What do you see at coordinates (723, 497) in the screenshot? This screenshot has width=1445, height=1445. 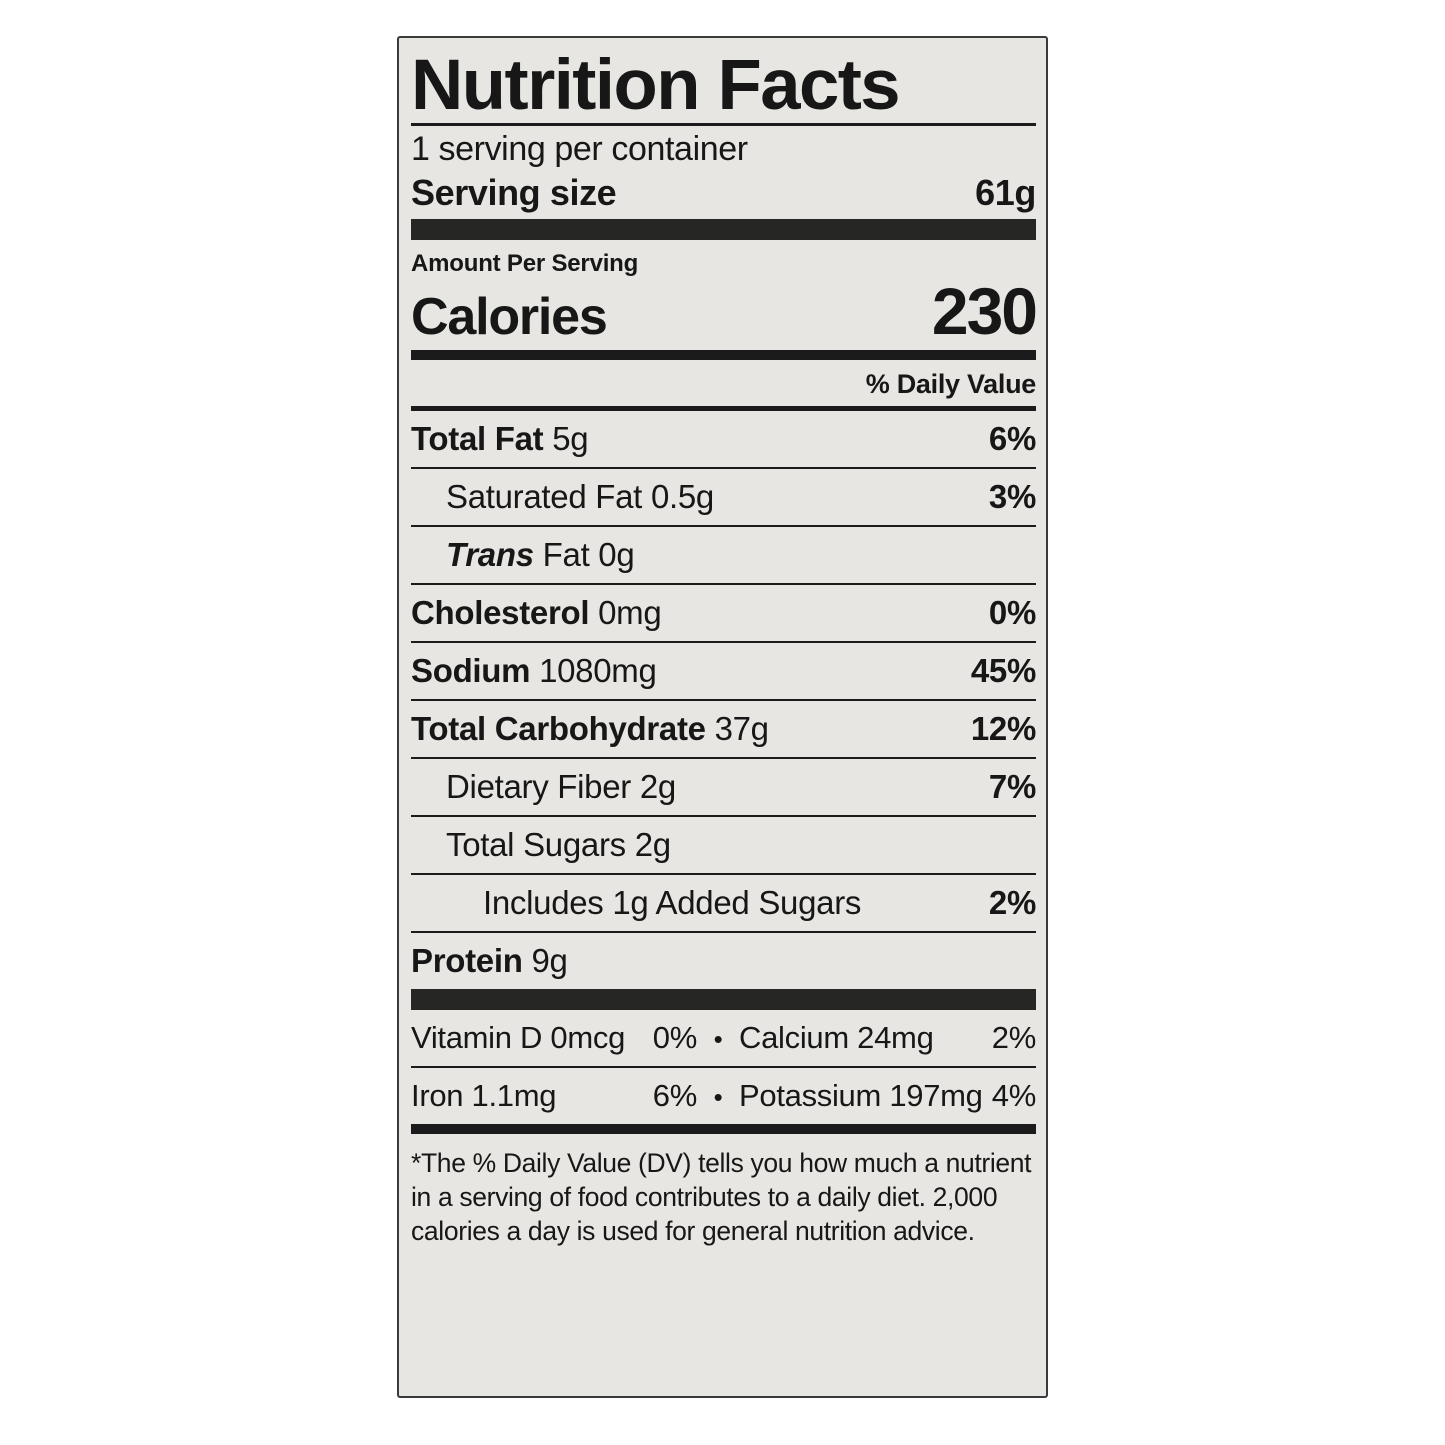 I see `table-row: Saturated Fat 0.5g 3%` at bounding box center [723, 497].